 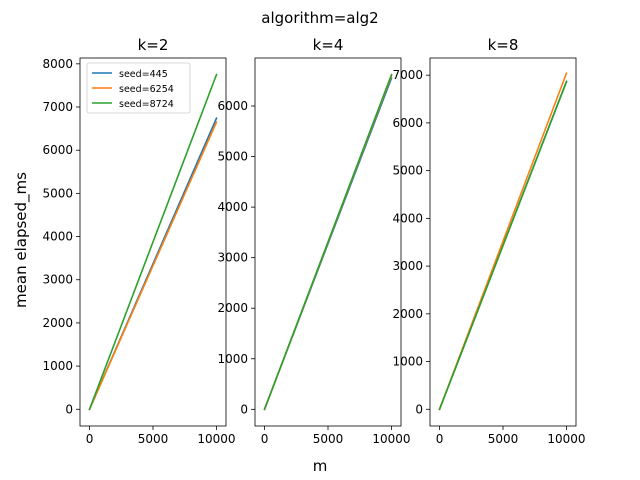 What do you see at coordinates (57, 64) in the screenshot?
I see `y-tick-label: 8000` at bounding box center [57, 64].